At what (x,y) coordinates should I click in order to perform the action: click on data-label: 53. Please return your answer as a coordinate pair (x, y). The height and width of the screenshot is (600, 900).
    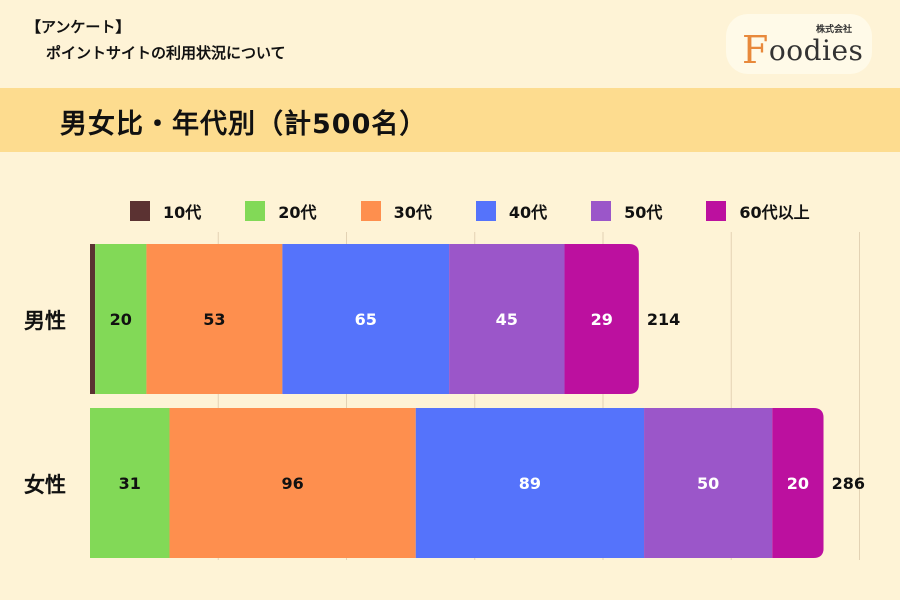
    Looking at the image, I should click on (214, 319).